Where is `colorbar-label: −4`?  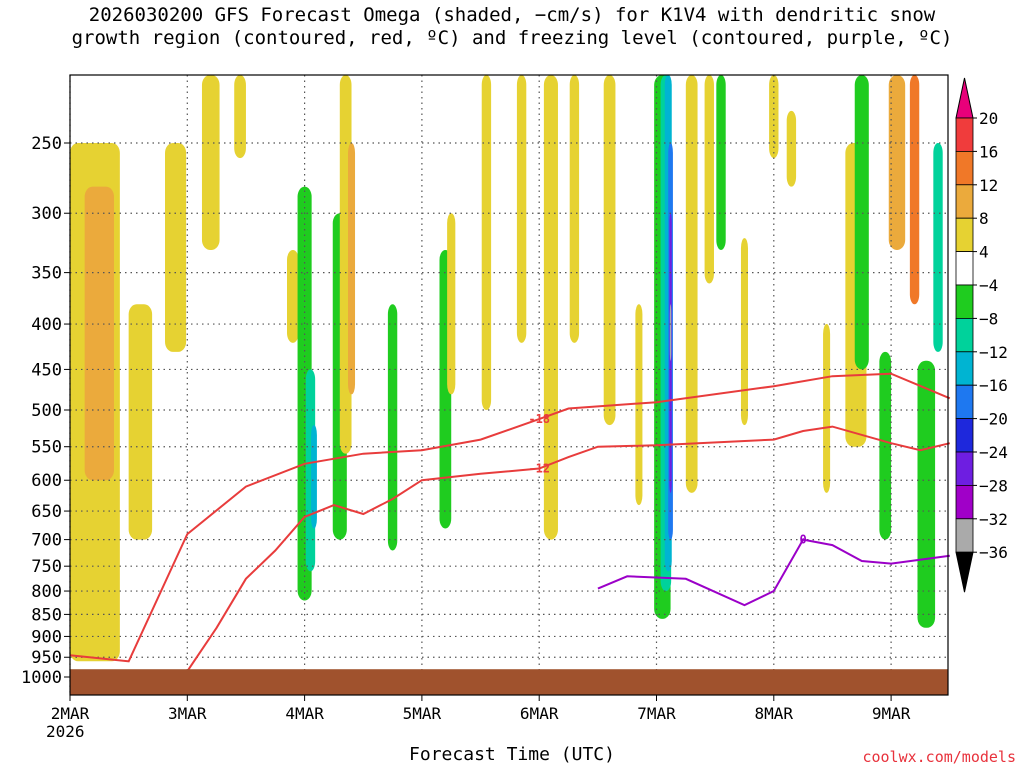 colorbar-label: −4 is located at coordinates (988, 285).